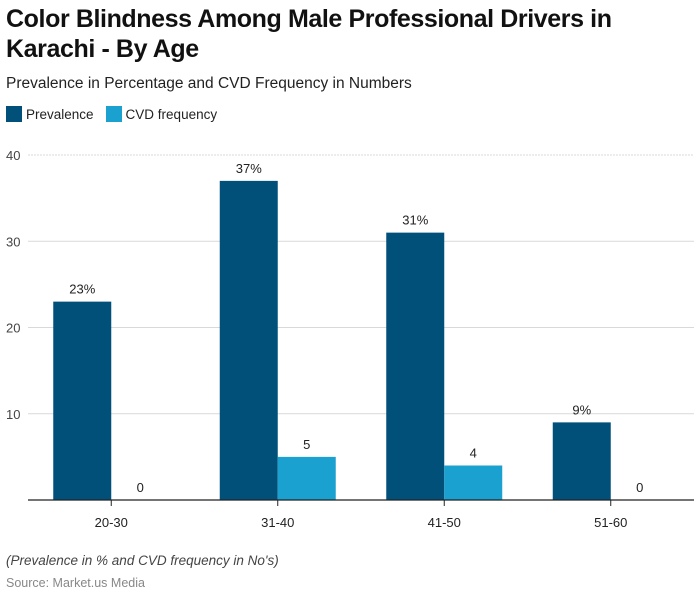 This screenshot has height=598, width=698. What do you see at coordinates (306, 444) in the screenshot?
I see `data-label: 5` at bounding box center [306, 444].